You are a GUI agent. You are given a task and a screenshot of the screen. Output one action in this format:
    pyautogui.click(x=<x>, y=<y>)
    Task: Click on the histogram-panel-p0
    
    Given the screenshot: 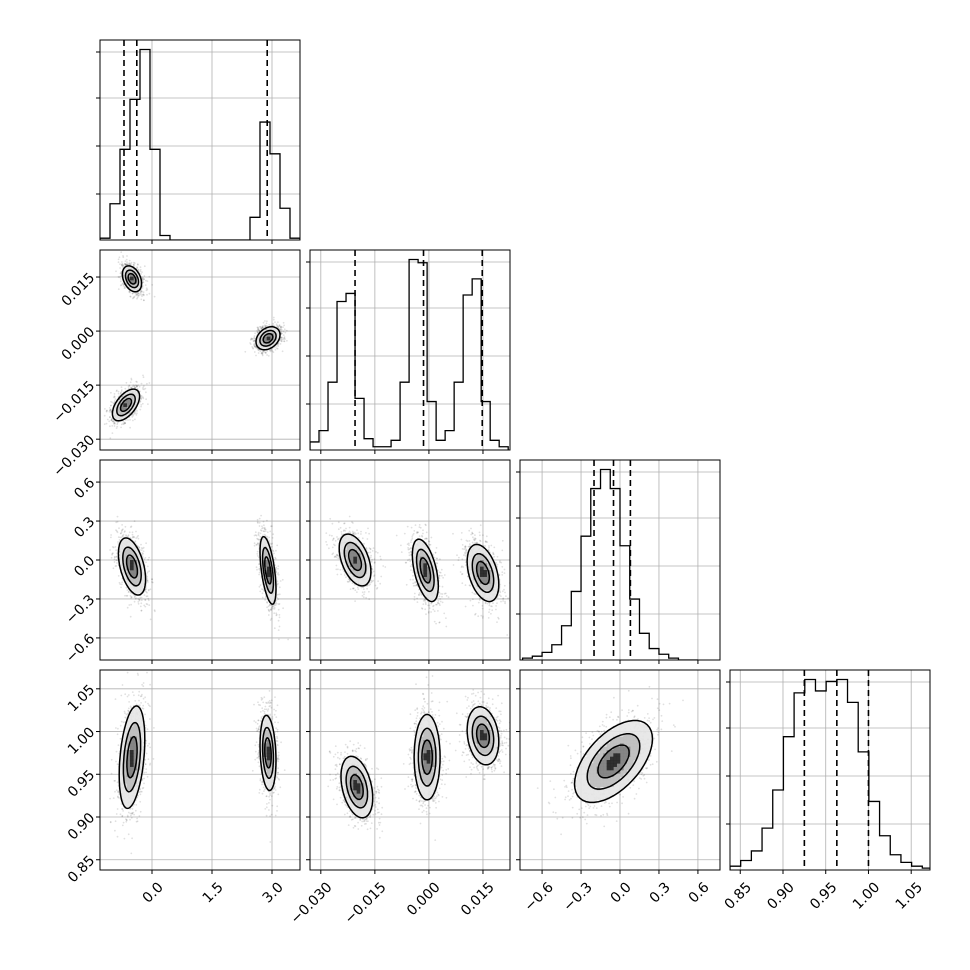 What is the action you would take?
    pyautogui.click(x=198, y=141)
    